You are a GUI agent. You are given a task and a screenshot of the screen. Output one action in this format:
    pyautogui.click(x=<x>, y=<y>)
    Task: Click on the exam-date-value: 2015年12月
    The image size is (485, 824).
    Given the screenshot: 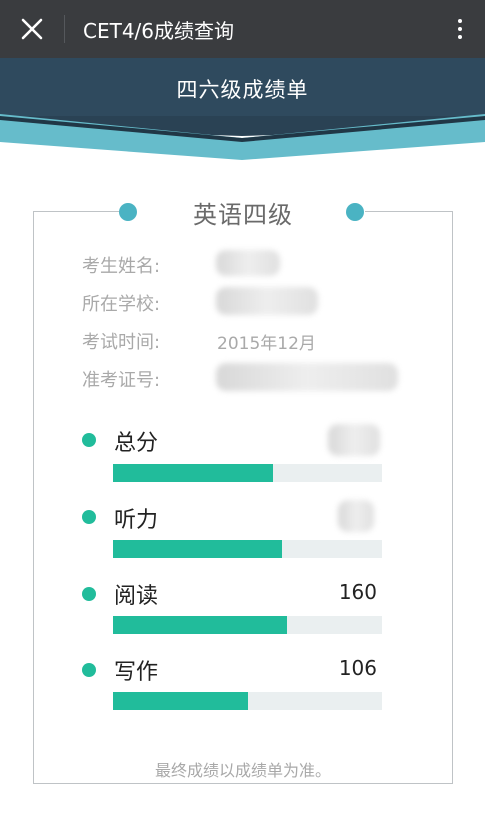 What is the action you would take?
    pyautogui.click(x=266, y=344)
    